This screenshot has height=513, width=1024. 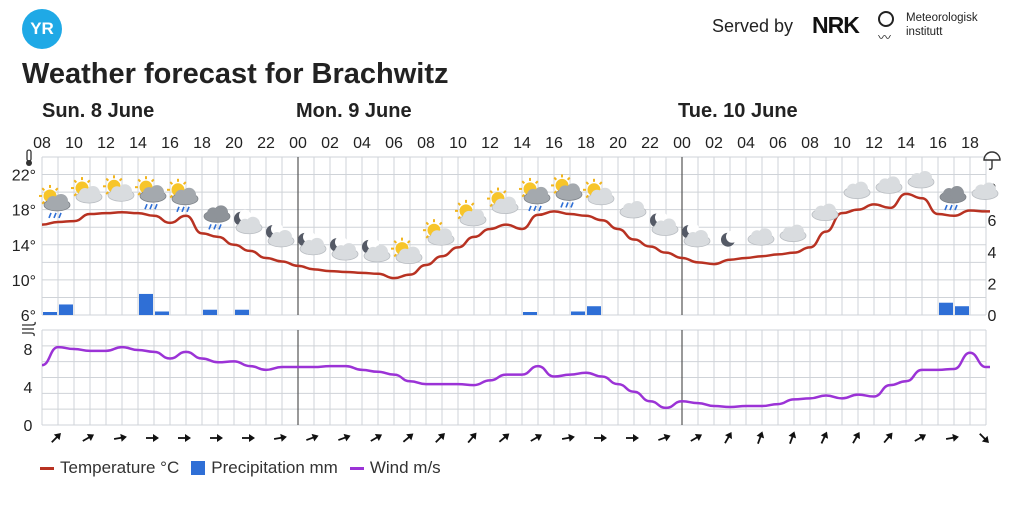 What do you see at coordinates (47, 468) in the screenshot?
I see `legend-temperature-swatch` at bounding box center [47, 468].